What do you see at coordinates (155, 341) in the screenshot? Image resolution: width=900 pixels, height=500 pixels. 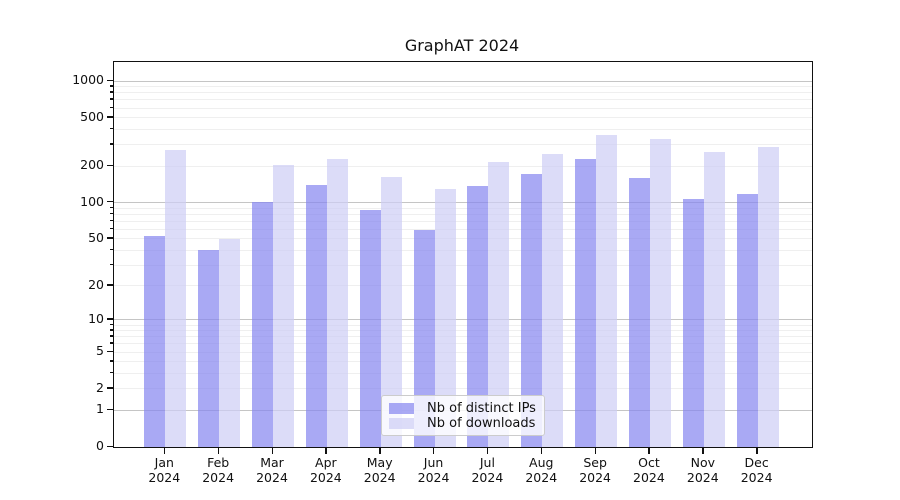 I see `bar-ips-jan` at bounding box center [155, 341].